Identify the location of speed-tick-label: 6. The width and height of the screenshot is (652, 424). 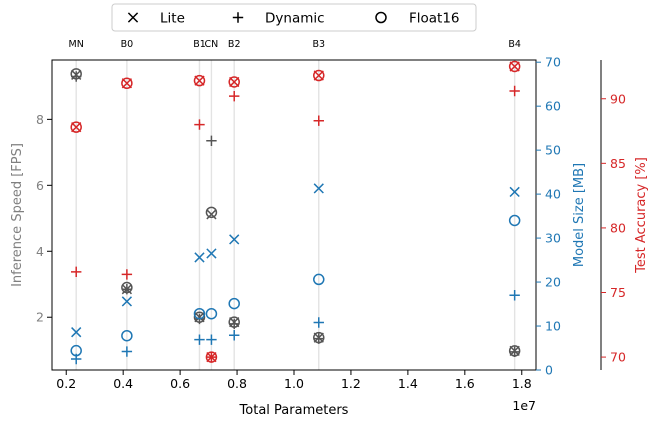
(40, 185).